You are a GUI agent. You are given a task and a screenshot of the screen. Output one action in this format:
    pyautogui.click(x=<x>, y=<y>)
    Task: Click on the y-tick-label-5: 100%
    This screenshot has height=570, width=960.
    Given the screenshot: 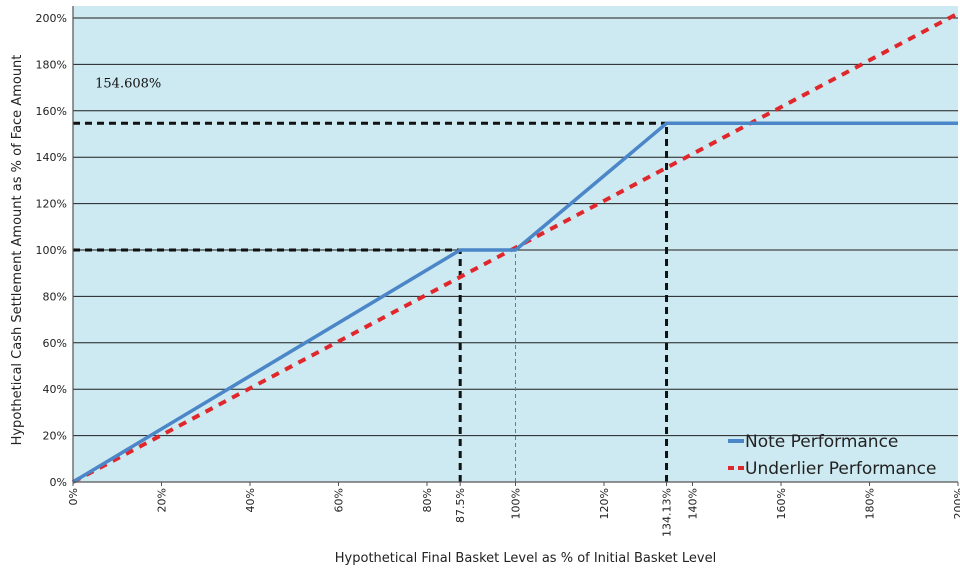 What is the action you would take?
    pyautogui.click(x=51, y=250)
    